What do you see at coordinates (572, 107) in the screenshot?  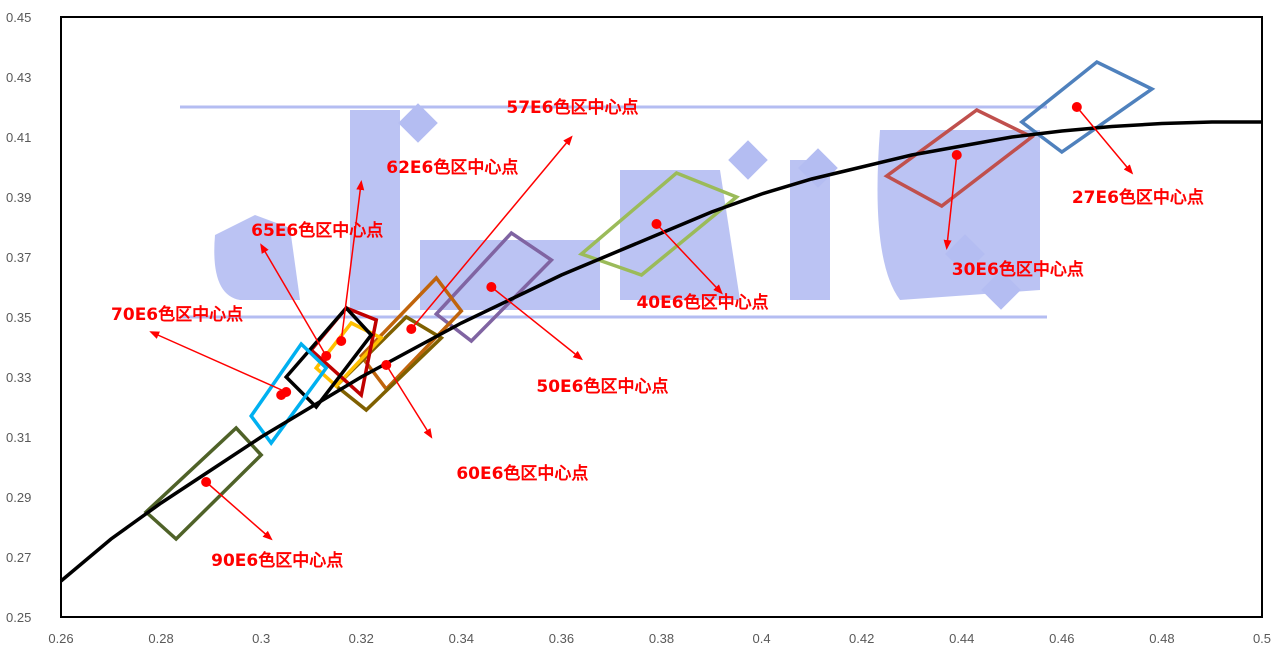 I see `region-label: 57E6色区中心点` at bounding box center [572, 107].